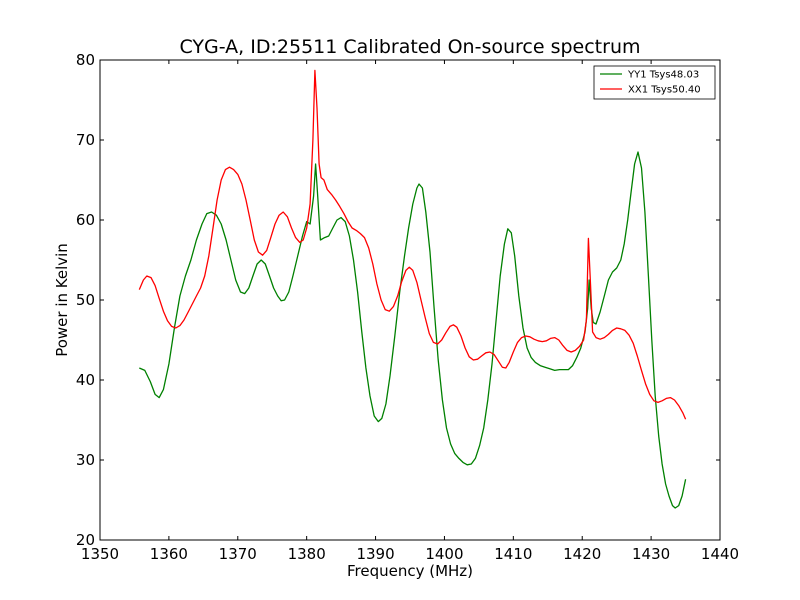 This screenshot has width=800, height=600. I want to click on x-axis-title: Frequency (MHz), so click(410, 571).